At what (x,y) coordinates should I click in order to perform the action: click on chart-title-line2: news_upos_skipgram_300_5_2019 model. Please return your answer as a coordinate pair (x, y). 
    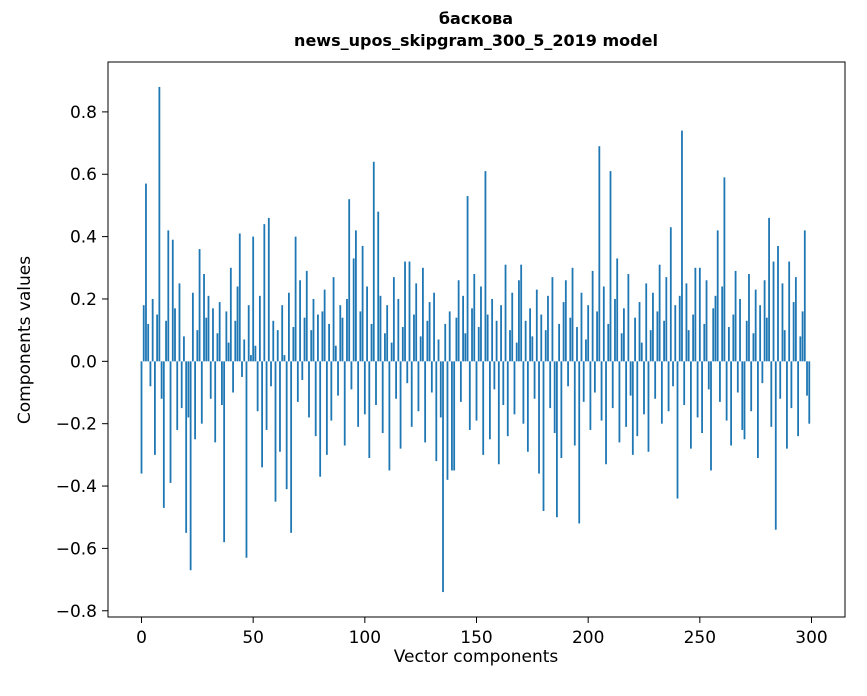
    Looking at the image, I should click on (476, 40).